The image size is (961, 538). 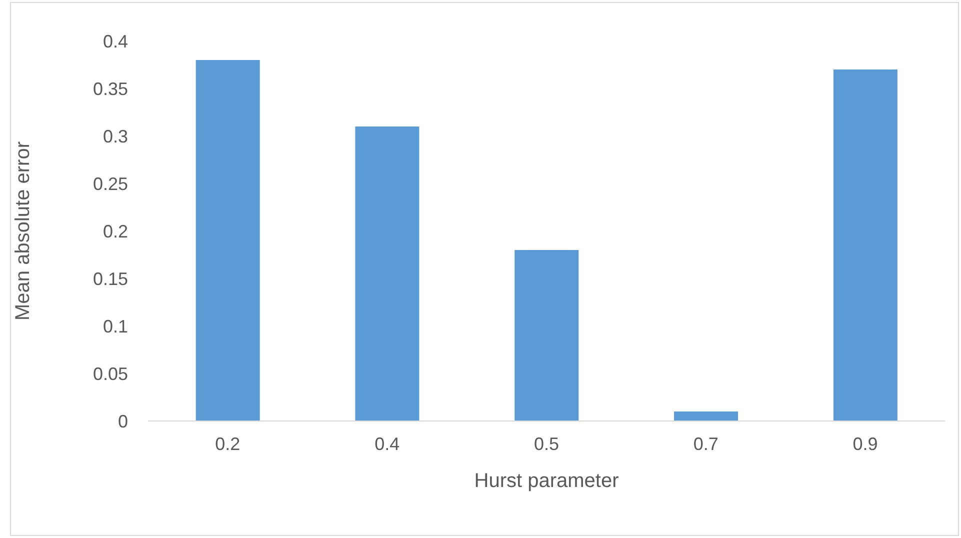 I want to click on y-tick-label: 0.4, so click(x=115, y=41).